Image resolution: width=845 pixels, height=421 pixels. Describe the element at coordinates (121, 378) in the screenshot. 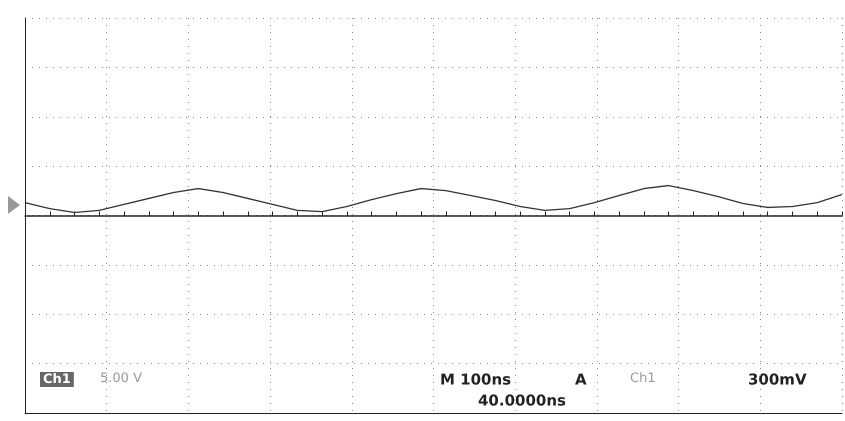

I see `text: 5.00 V` at that location.